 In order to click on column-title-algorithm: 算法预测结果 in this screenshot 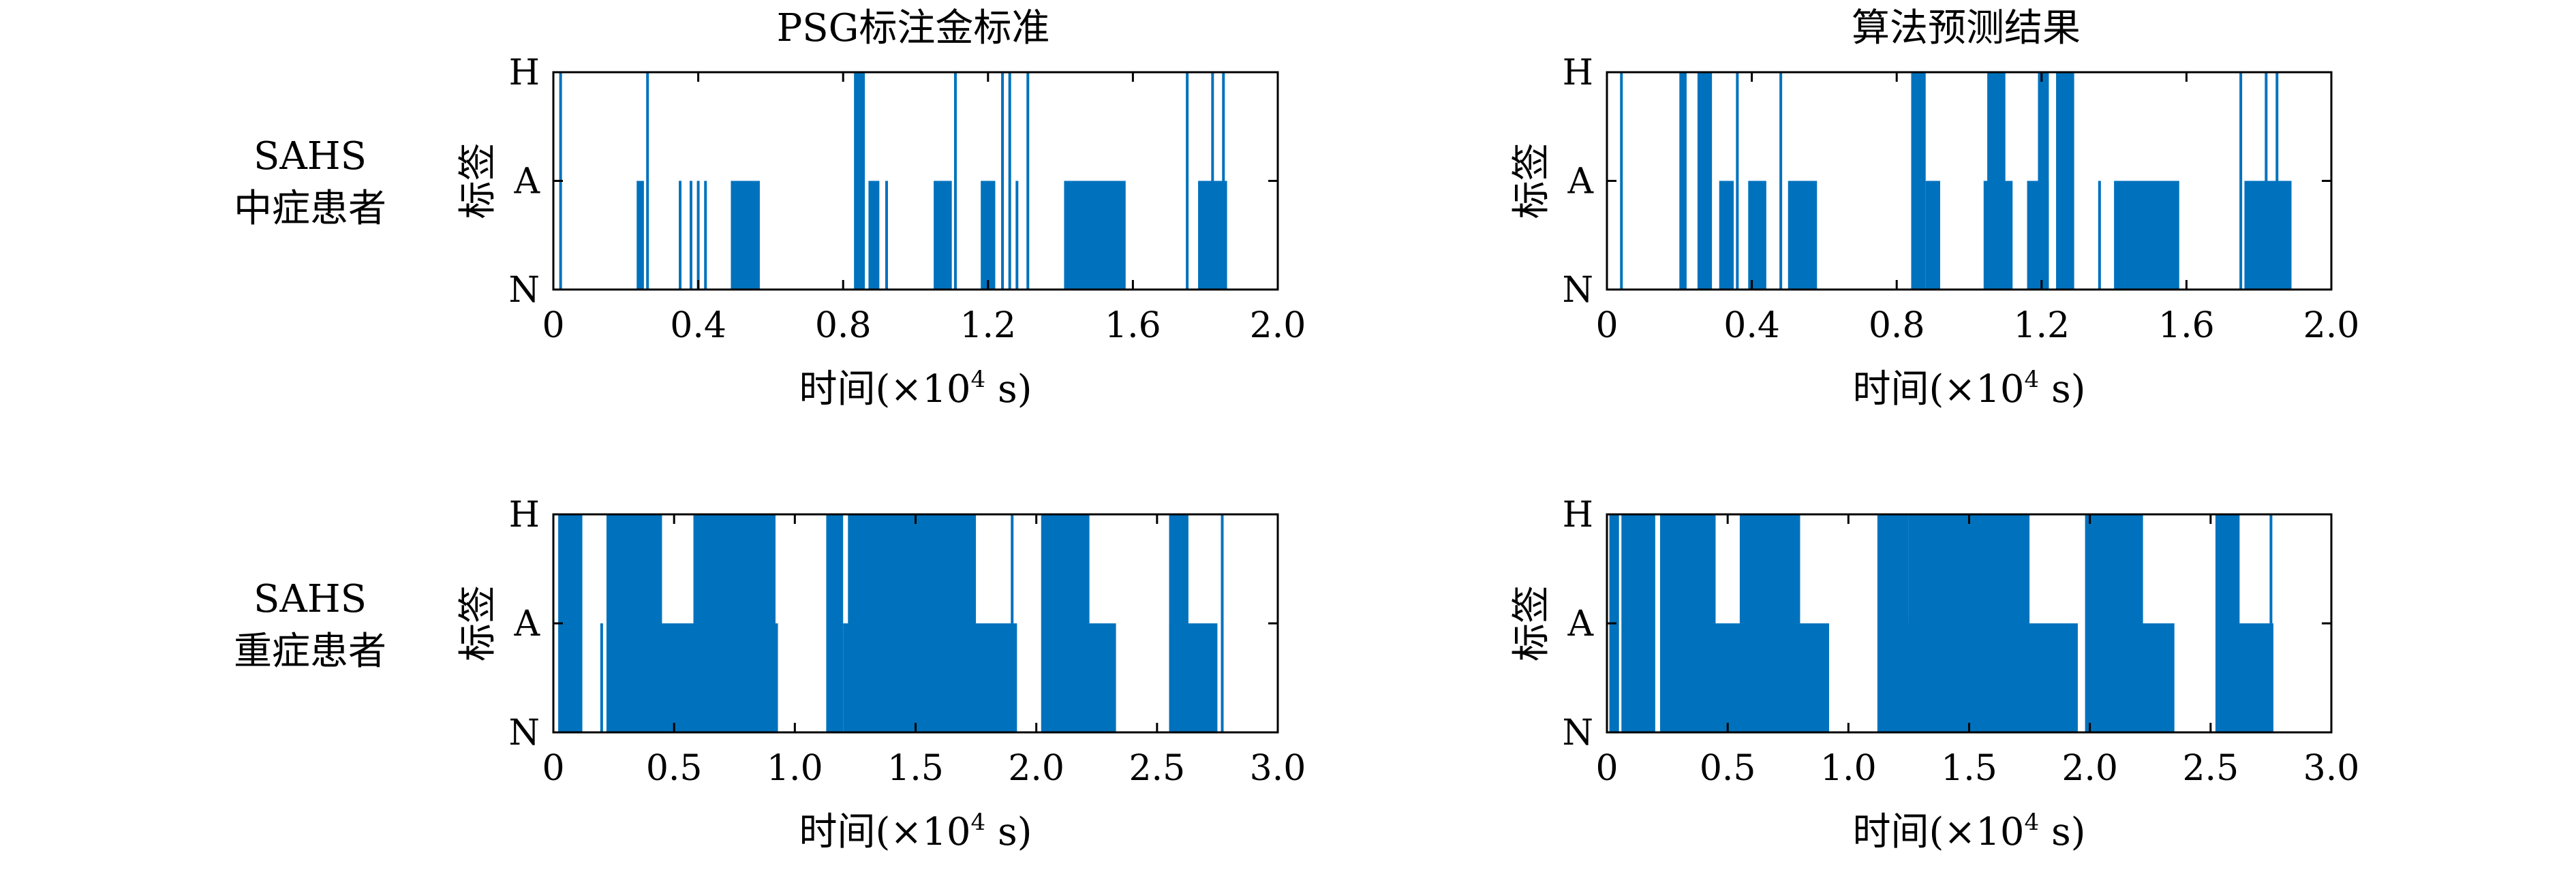, I will do `click(1966, 28)`.